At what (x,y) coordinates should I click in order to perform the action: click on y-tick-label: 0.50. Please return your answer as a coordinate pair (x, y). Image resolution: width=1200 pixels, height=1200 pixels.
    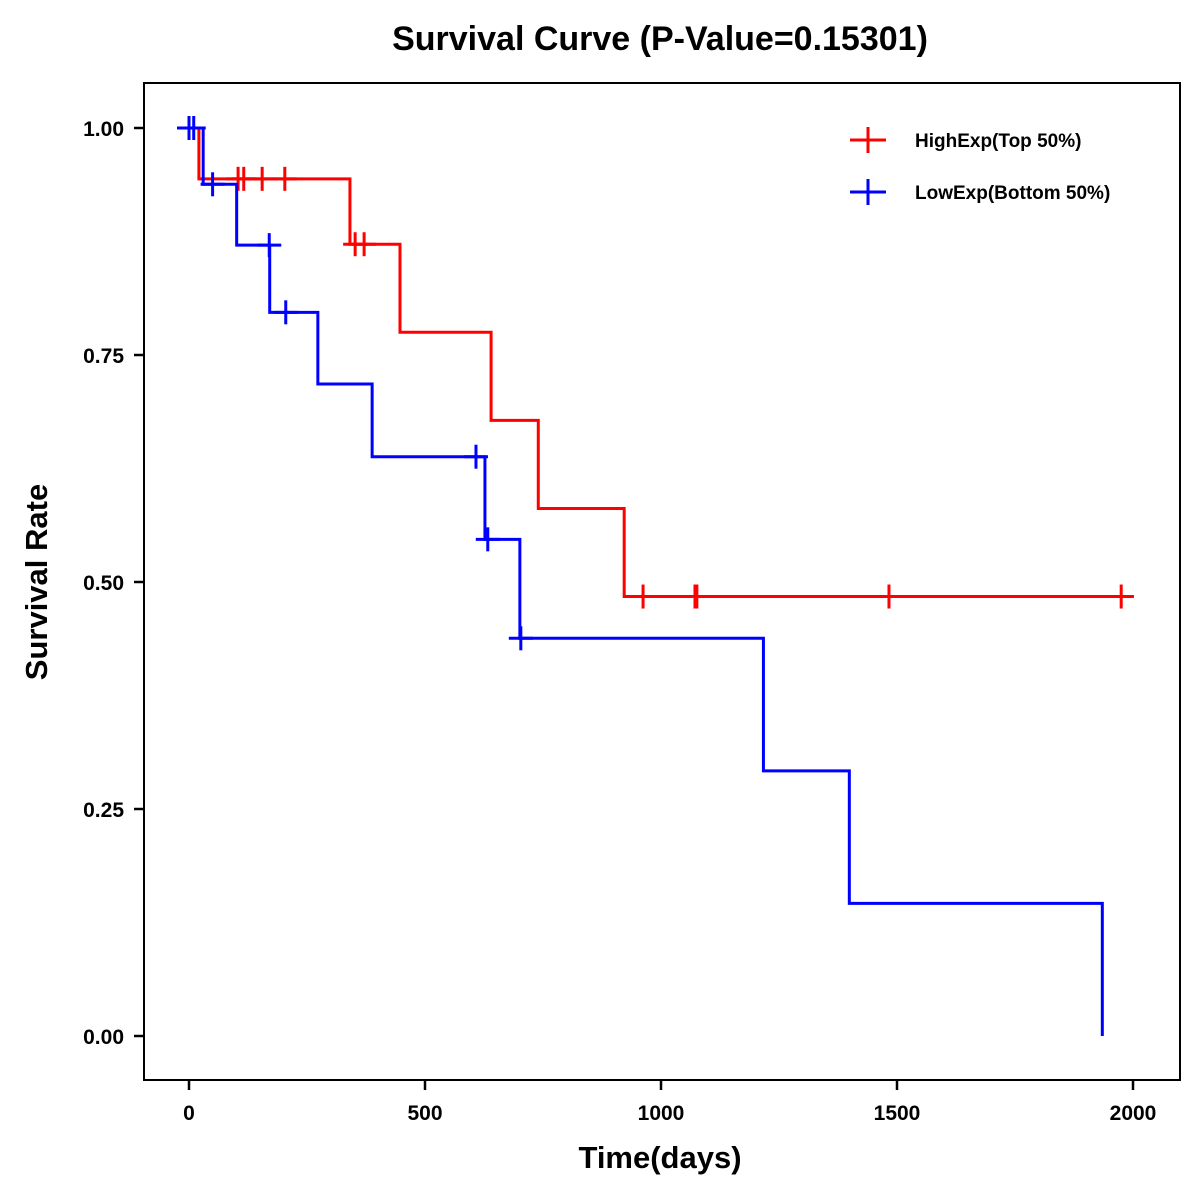
    Looking at the image, I should click on (103, 583).